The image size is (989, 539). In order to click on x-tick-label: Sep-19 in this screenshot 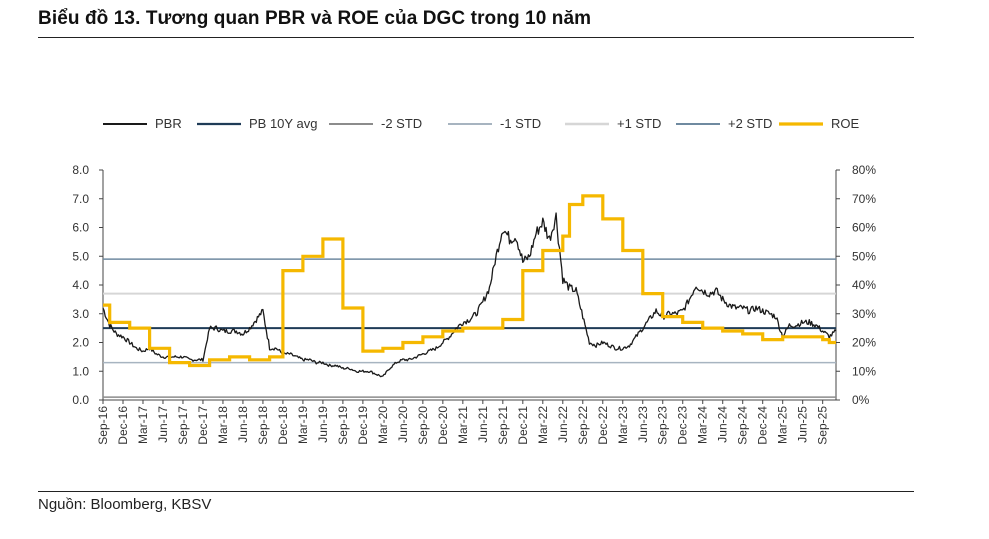, I will do `click(343, 425)`.